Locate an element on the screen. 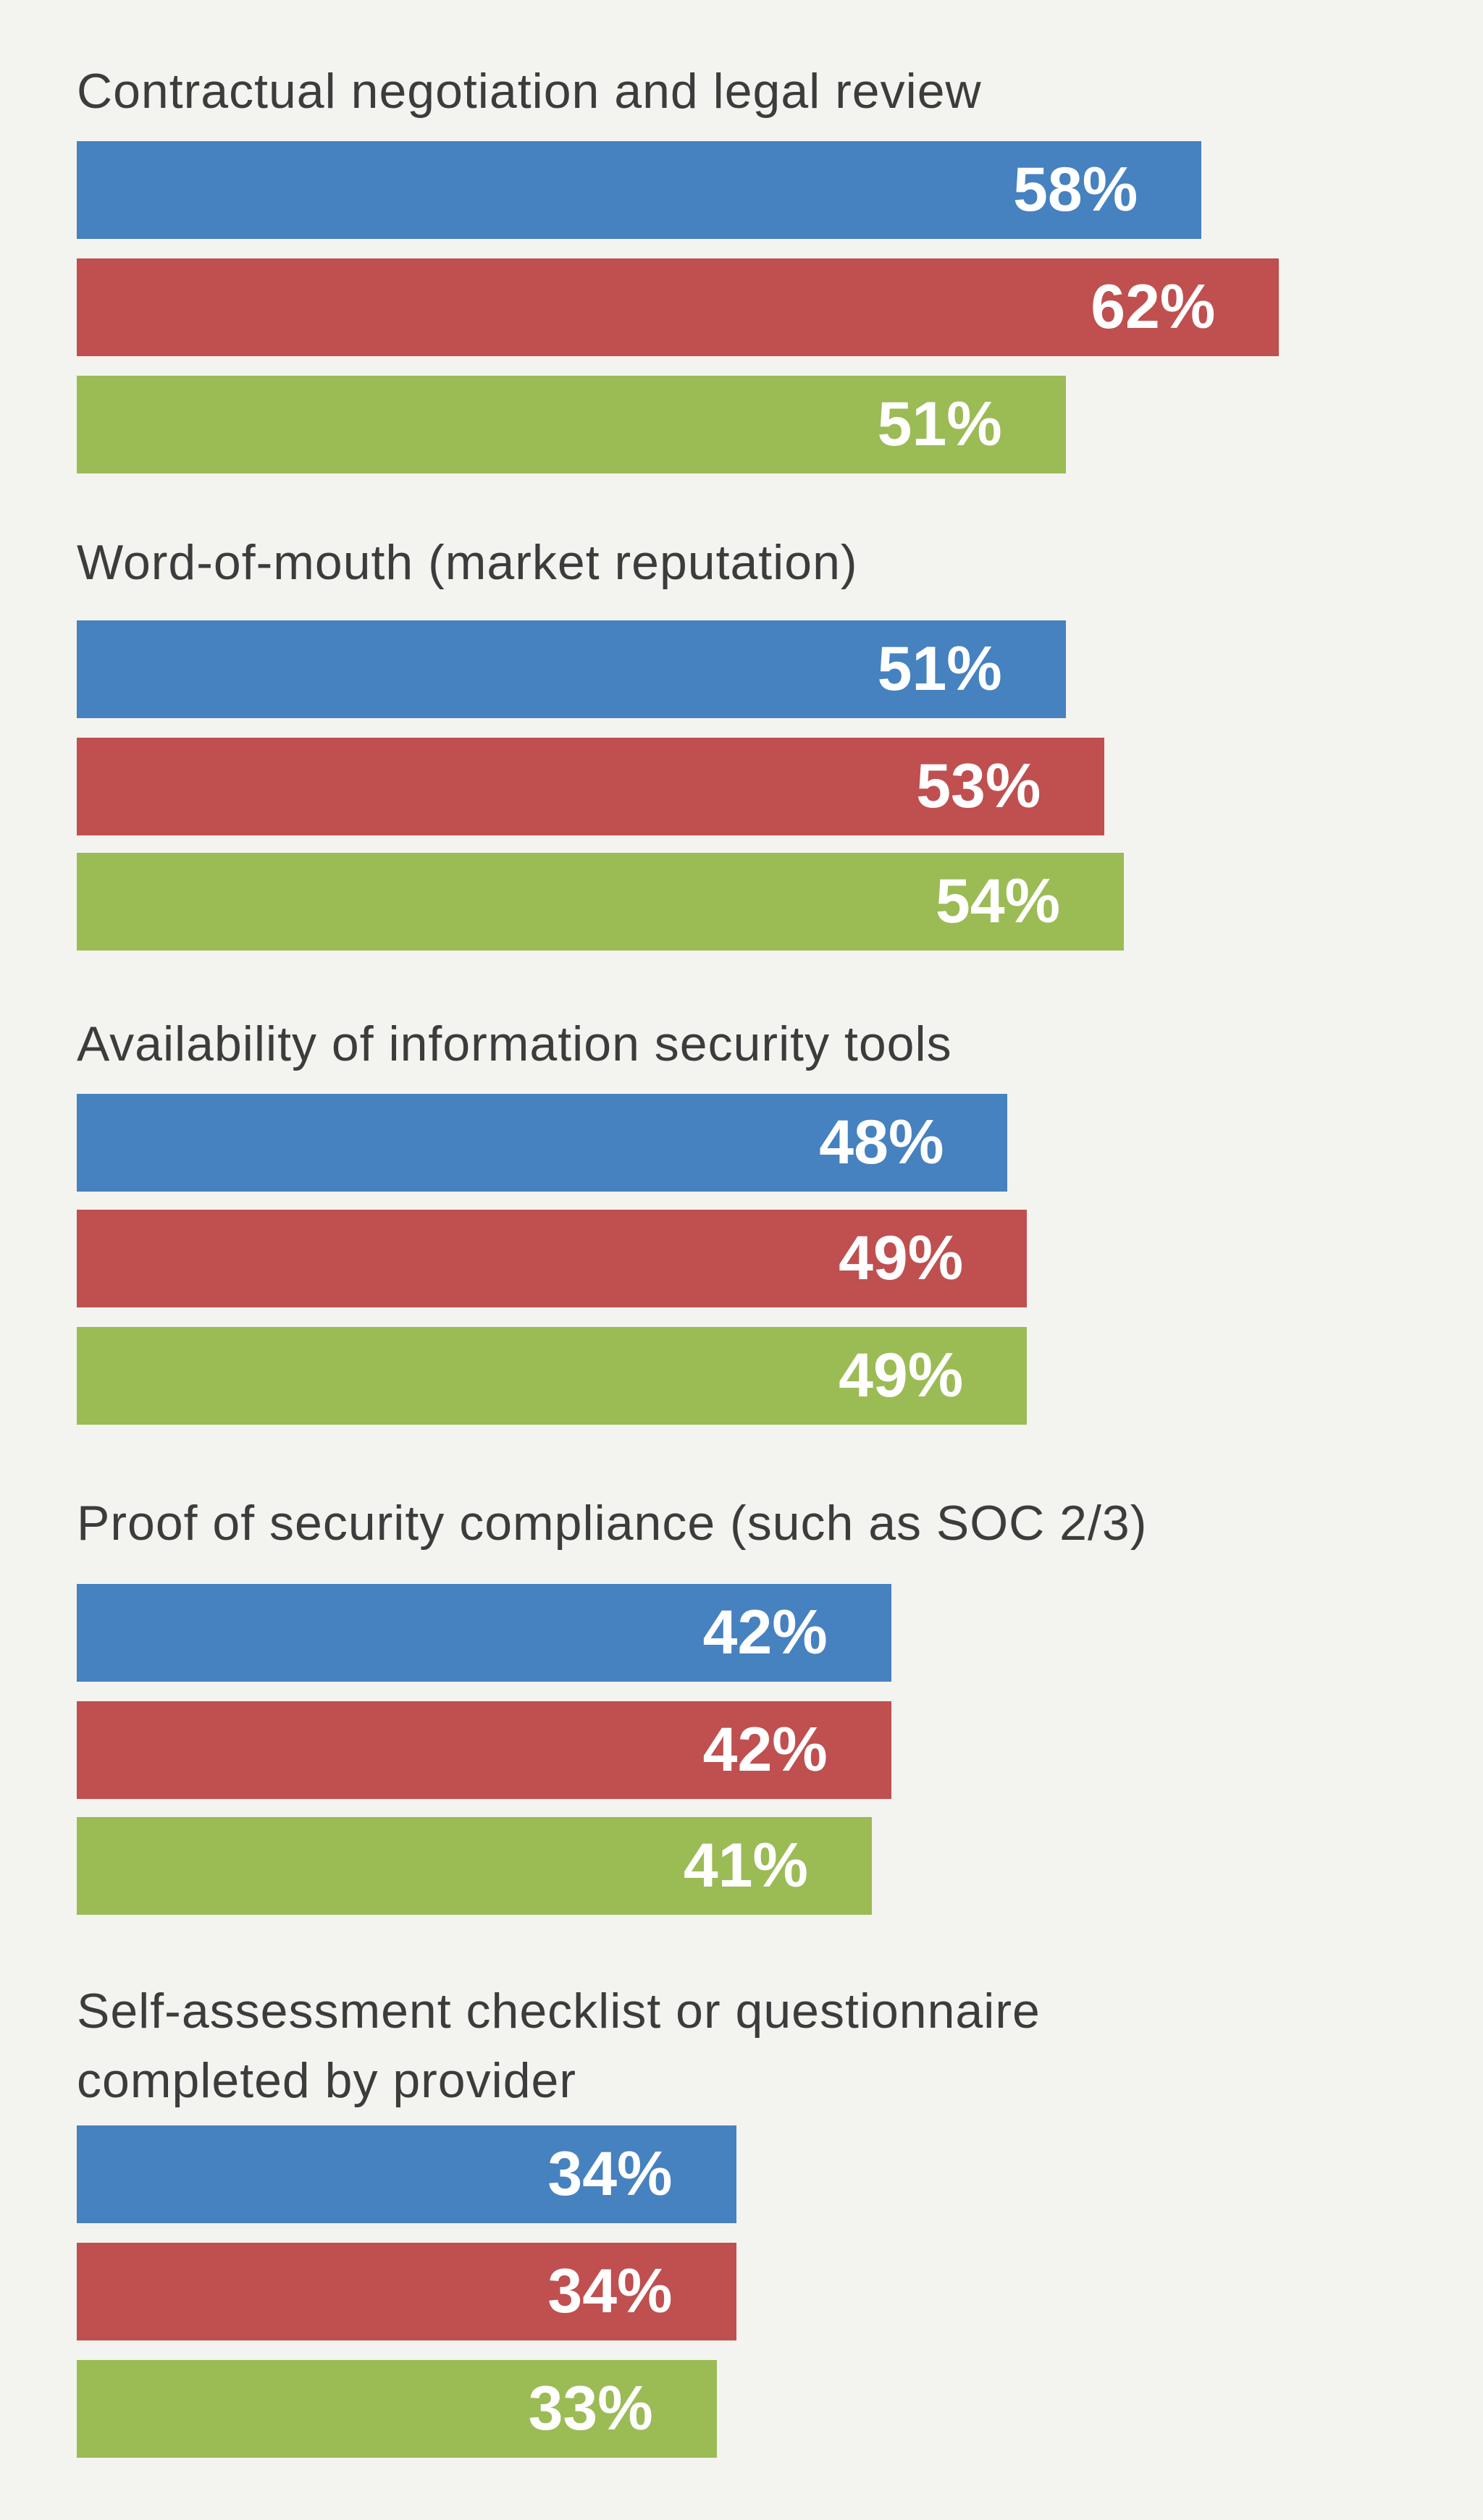  bar-green: 51% is located at coordinates (571, 425).